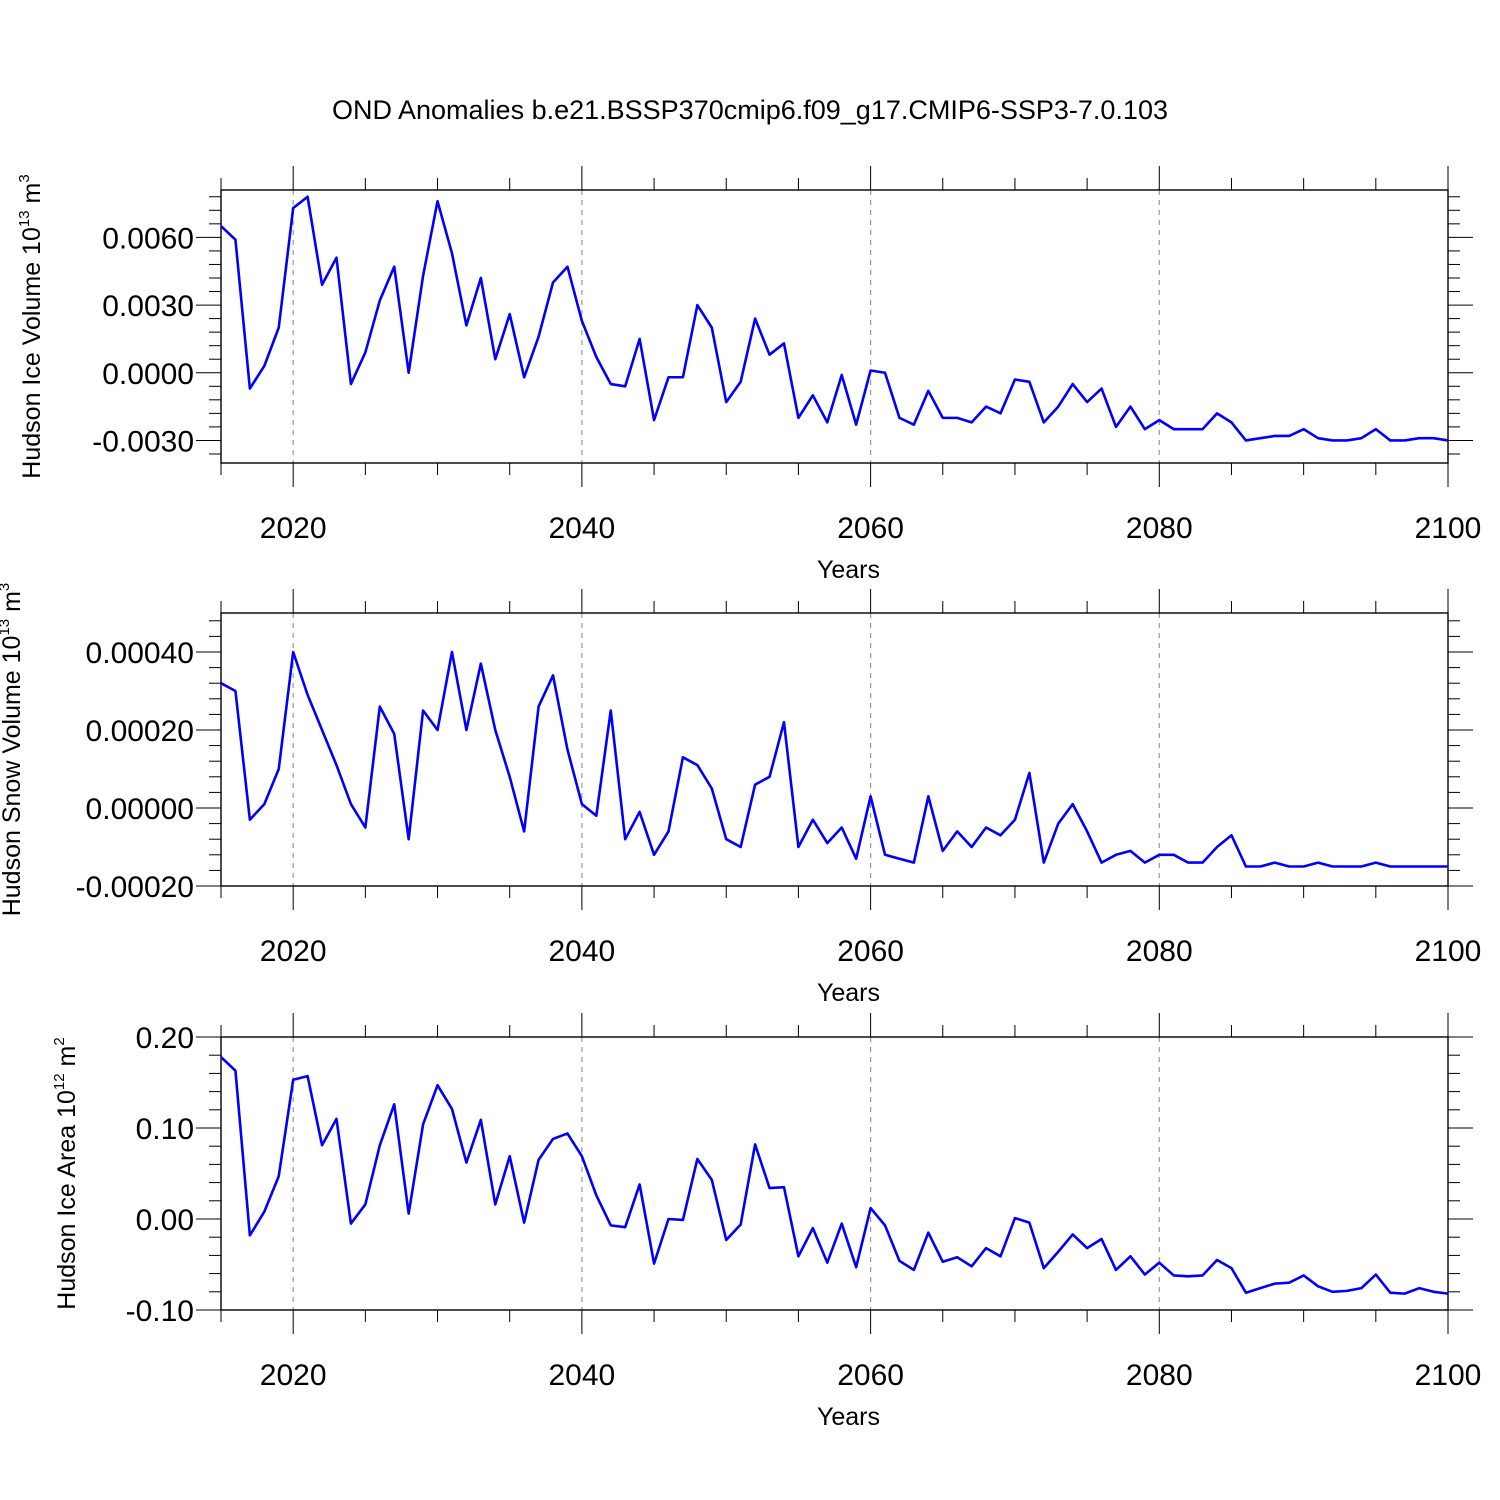 This screenshot has width=1500, height=1500. What do you see at coordinates (31, 326) in the screenshot?
I see `y-axis-label: Hudson Ice Volume 1013 m3` at bounding box center [31, 326].